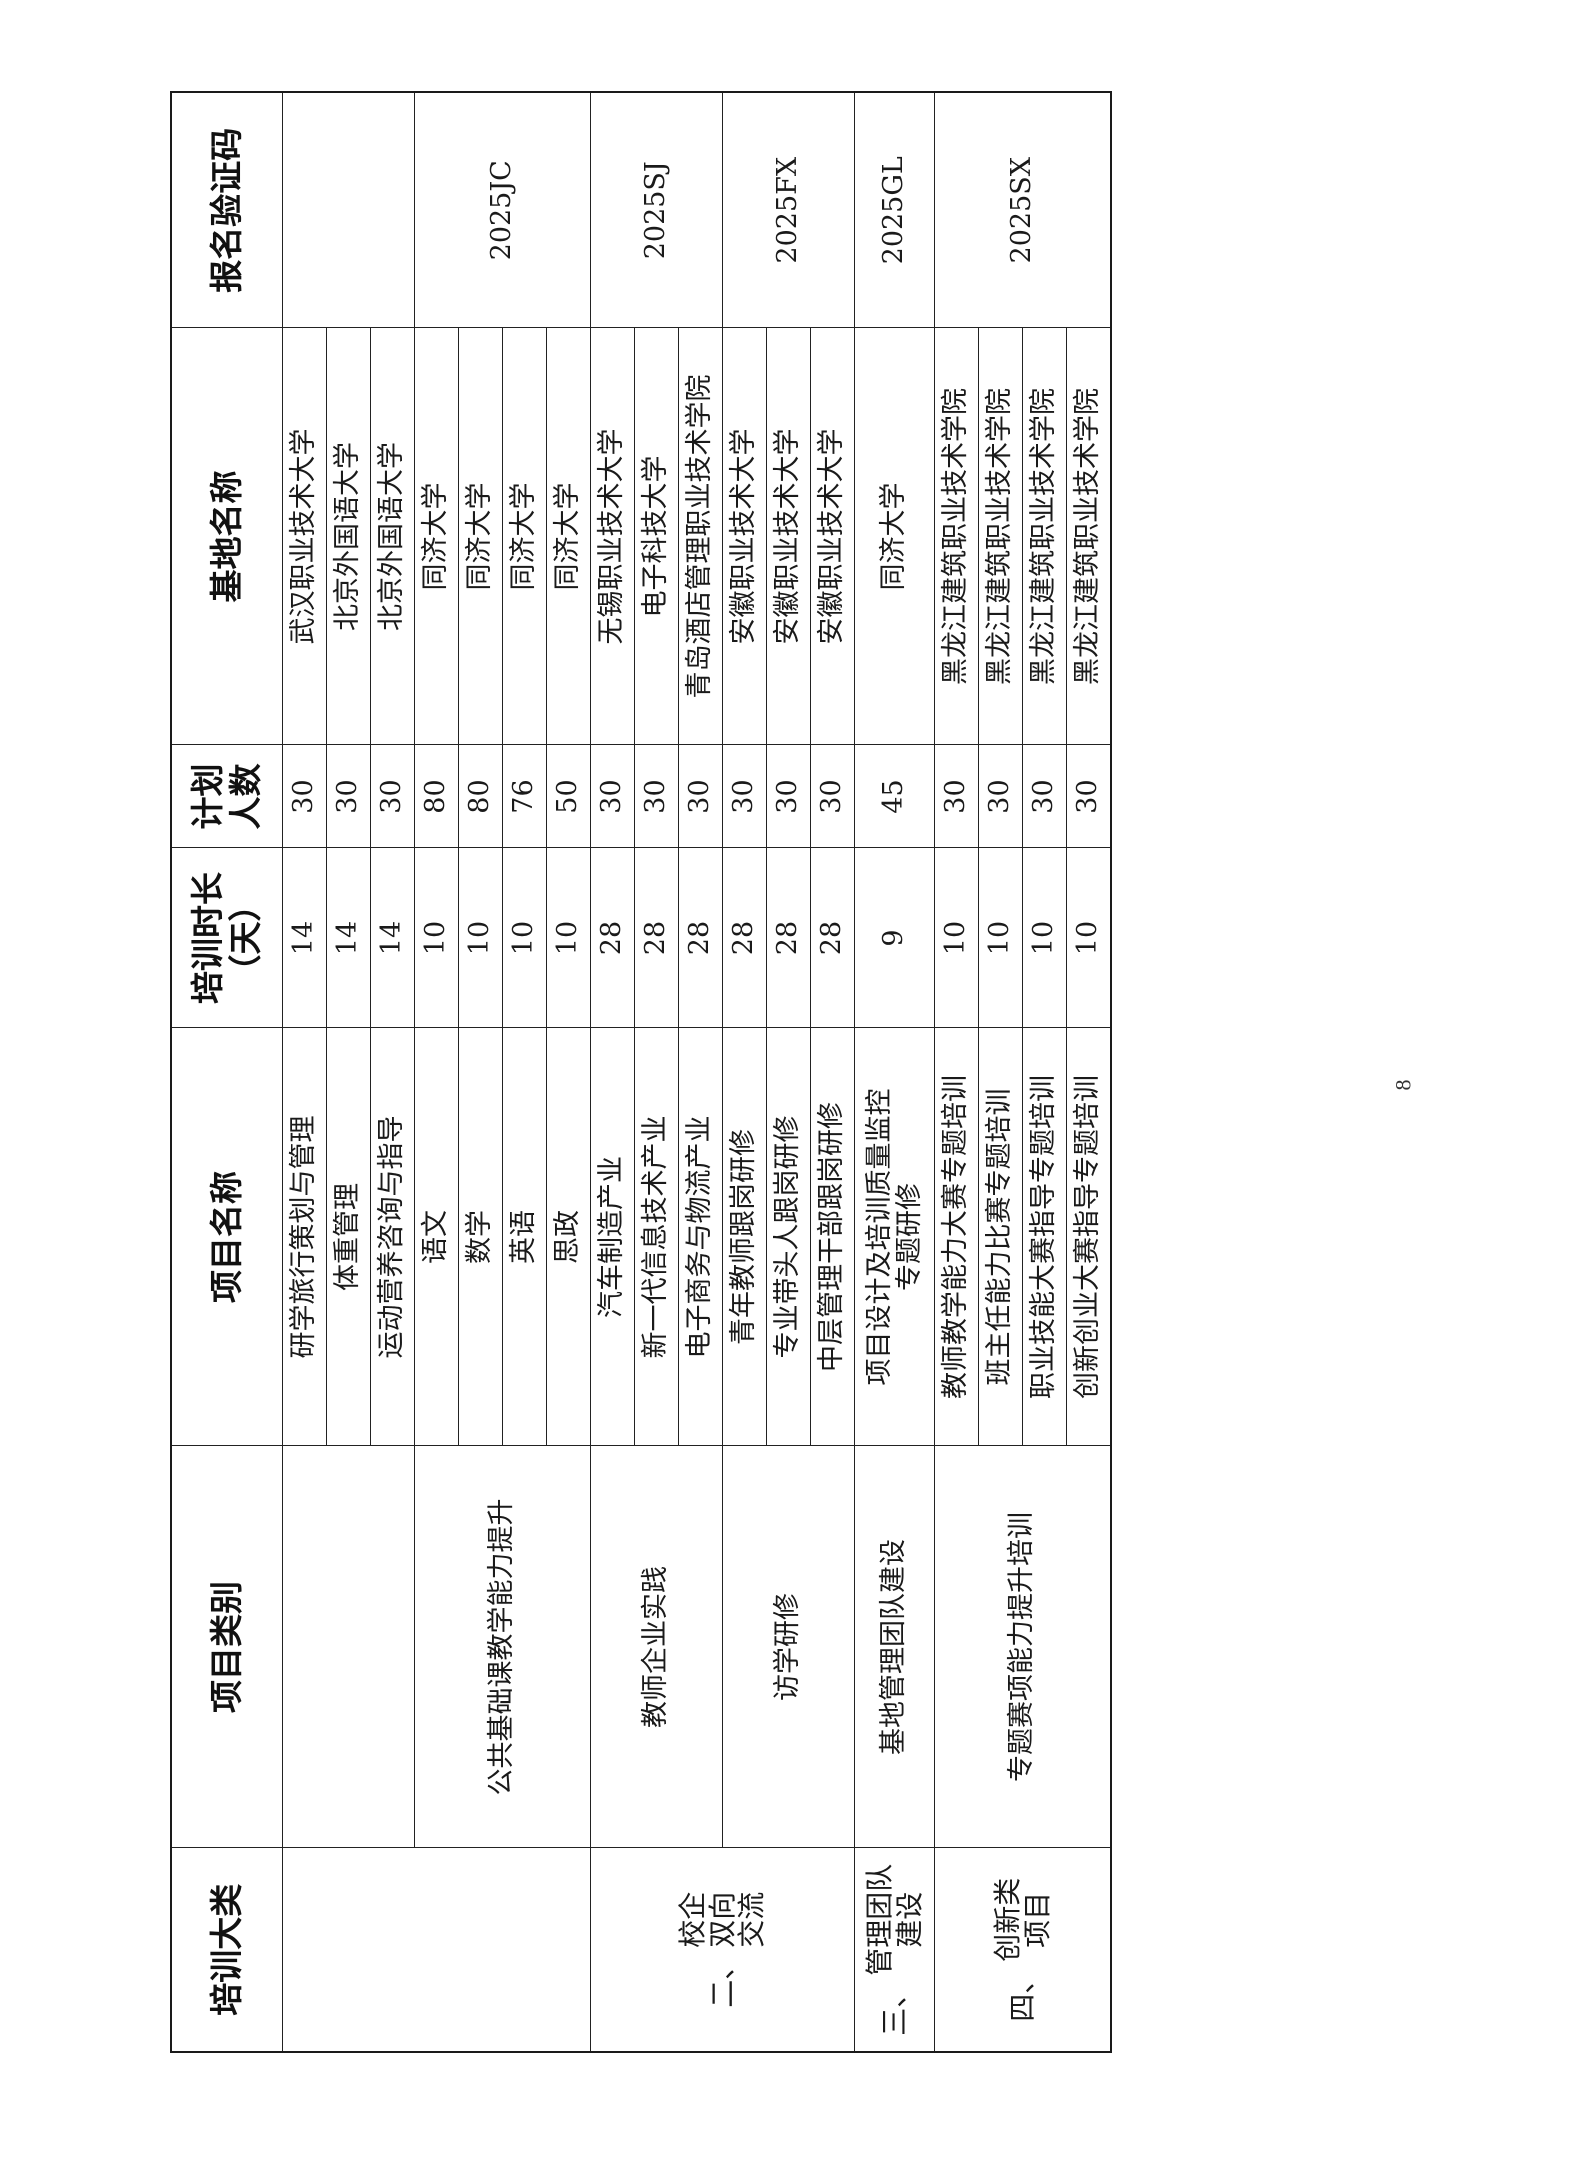 This screenshot has height=2165, width=1584. Describe the element at coordinates (656, 1647) in the screenshot. I see `type-cell: 教师企业实践` at that location.